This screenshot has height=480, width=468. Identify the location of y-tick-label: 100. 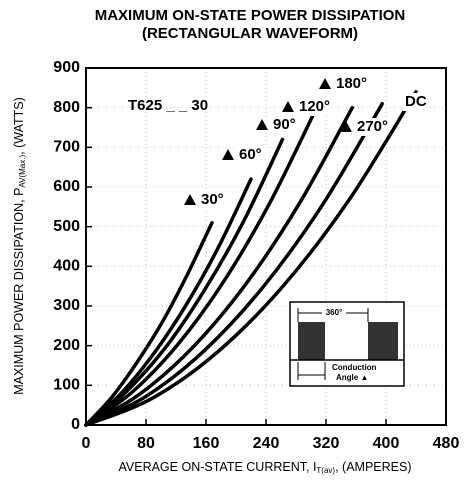
(66, 385).